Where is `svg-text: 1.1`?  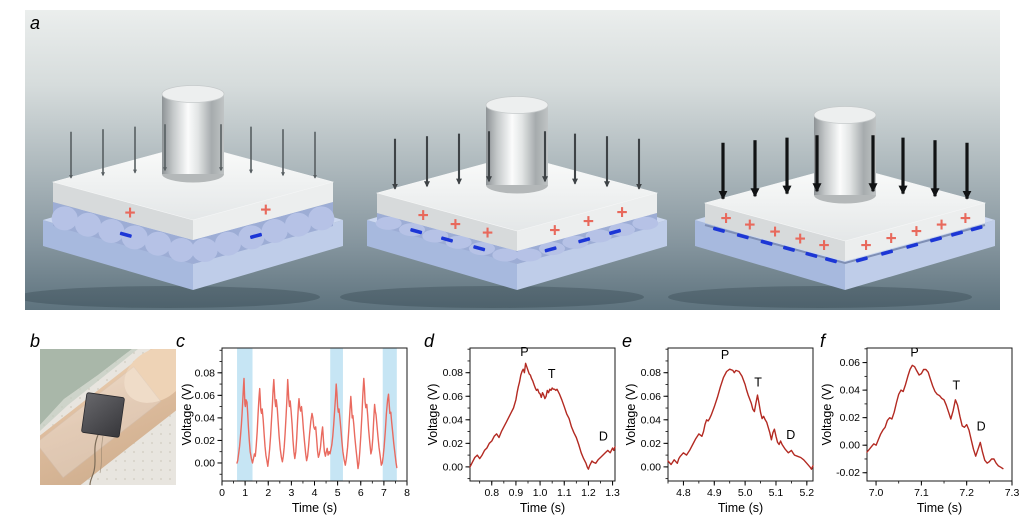 svg-text: 1.1 is located at coordinates (564, 493).